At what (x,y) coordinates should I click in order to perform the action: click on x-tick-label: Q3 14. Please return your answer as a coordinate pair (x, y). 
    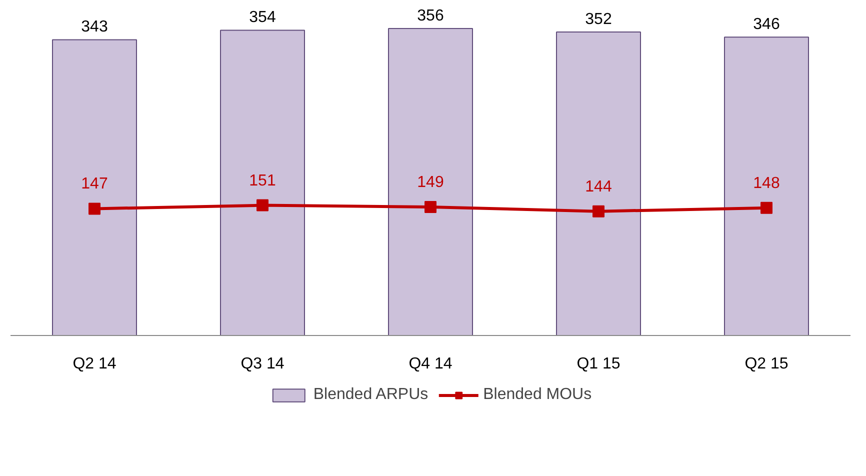
    Looking at the image, I should click on (262, 364).